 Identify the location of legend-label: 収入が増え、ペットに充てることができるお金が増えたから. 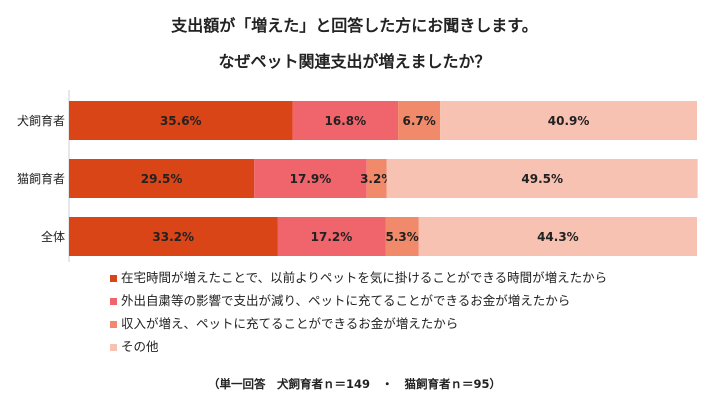
(290, 323).